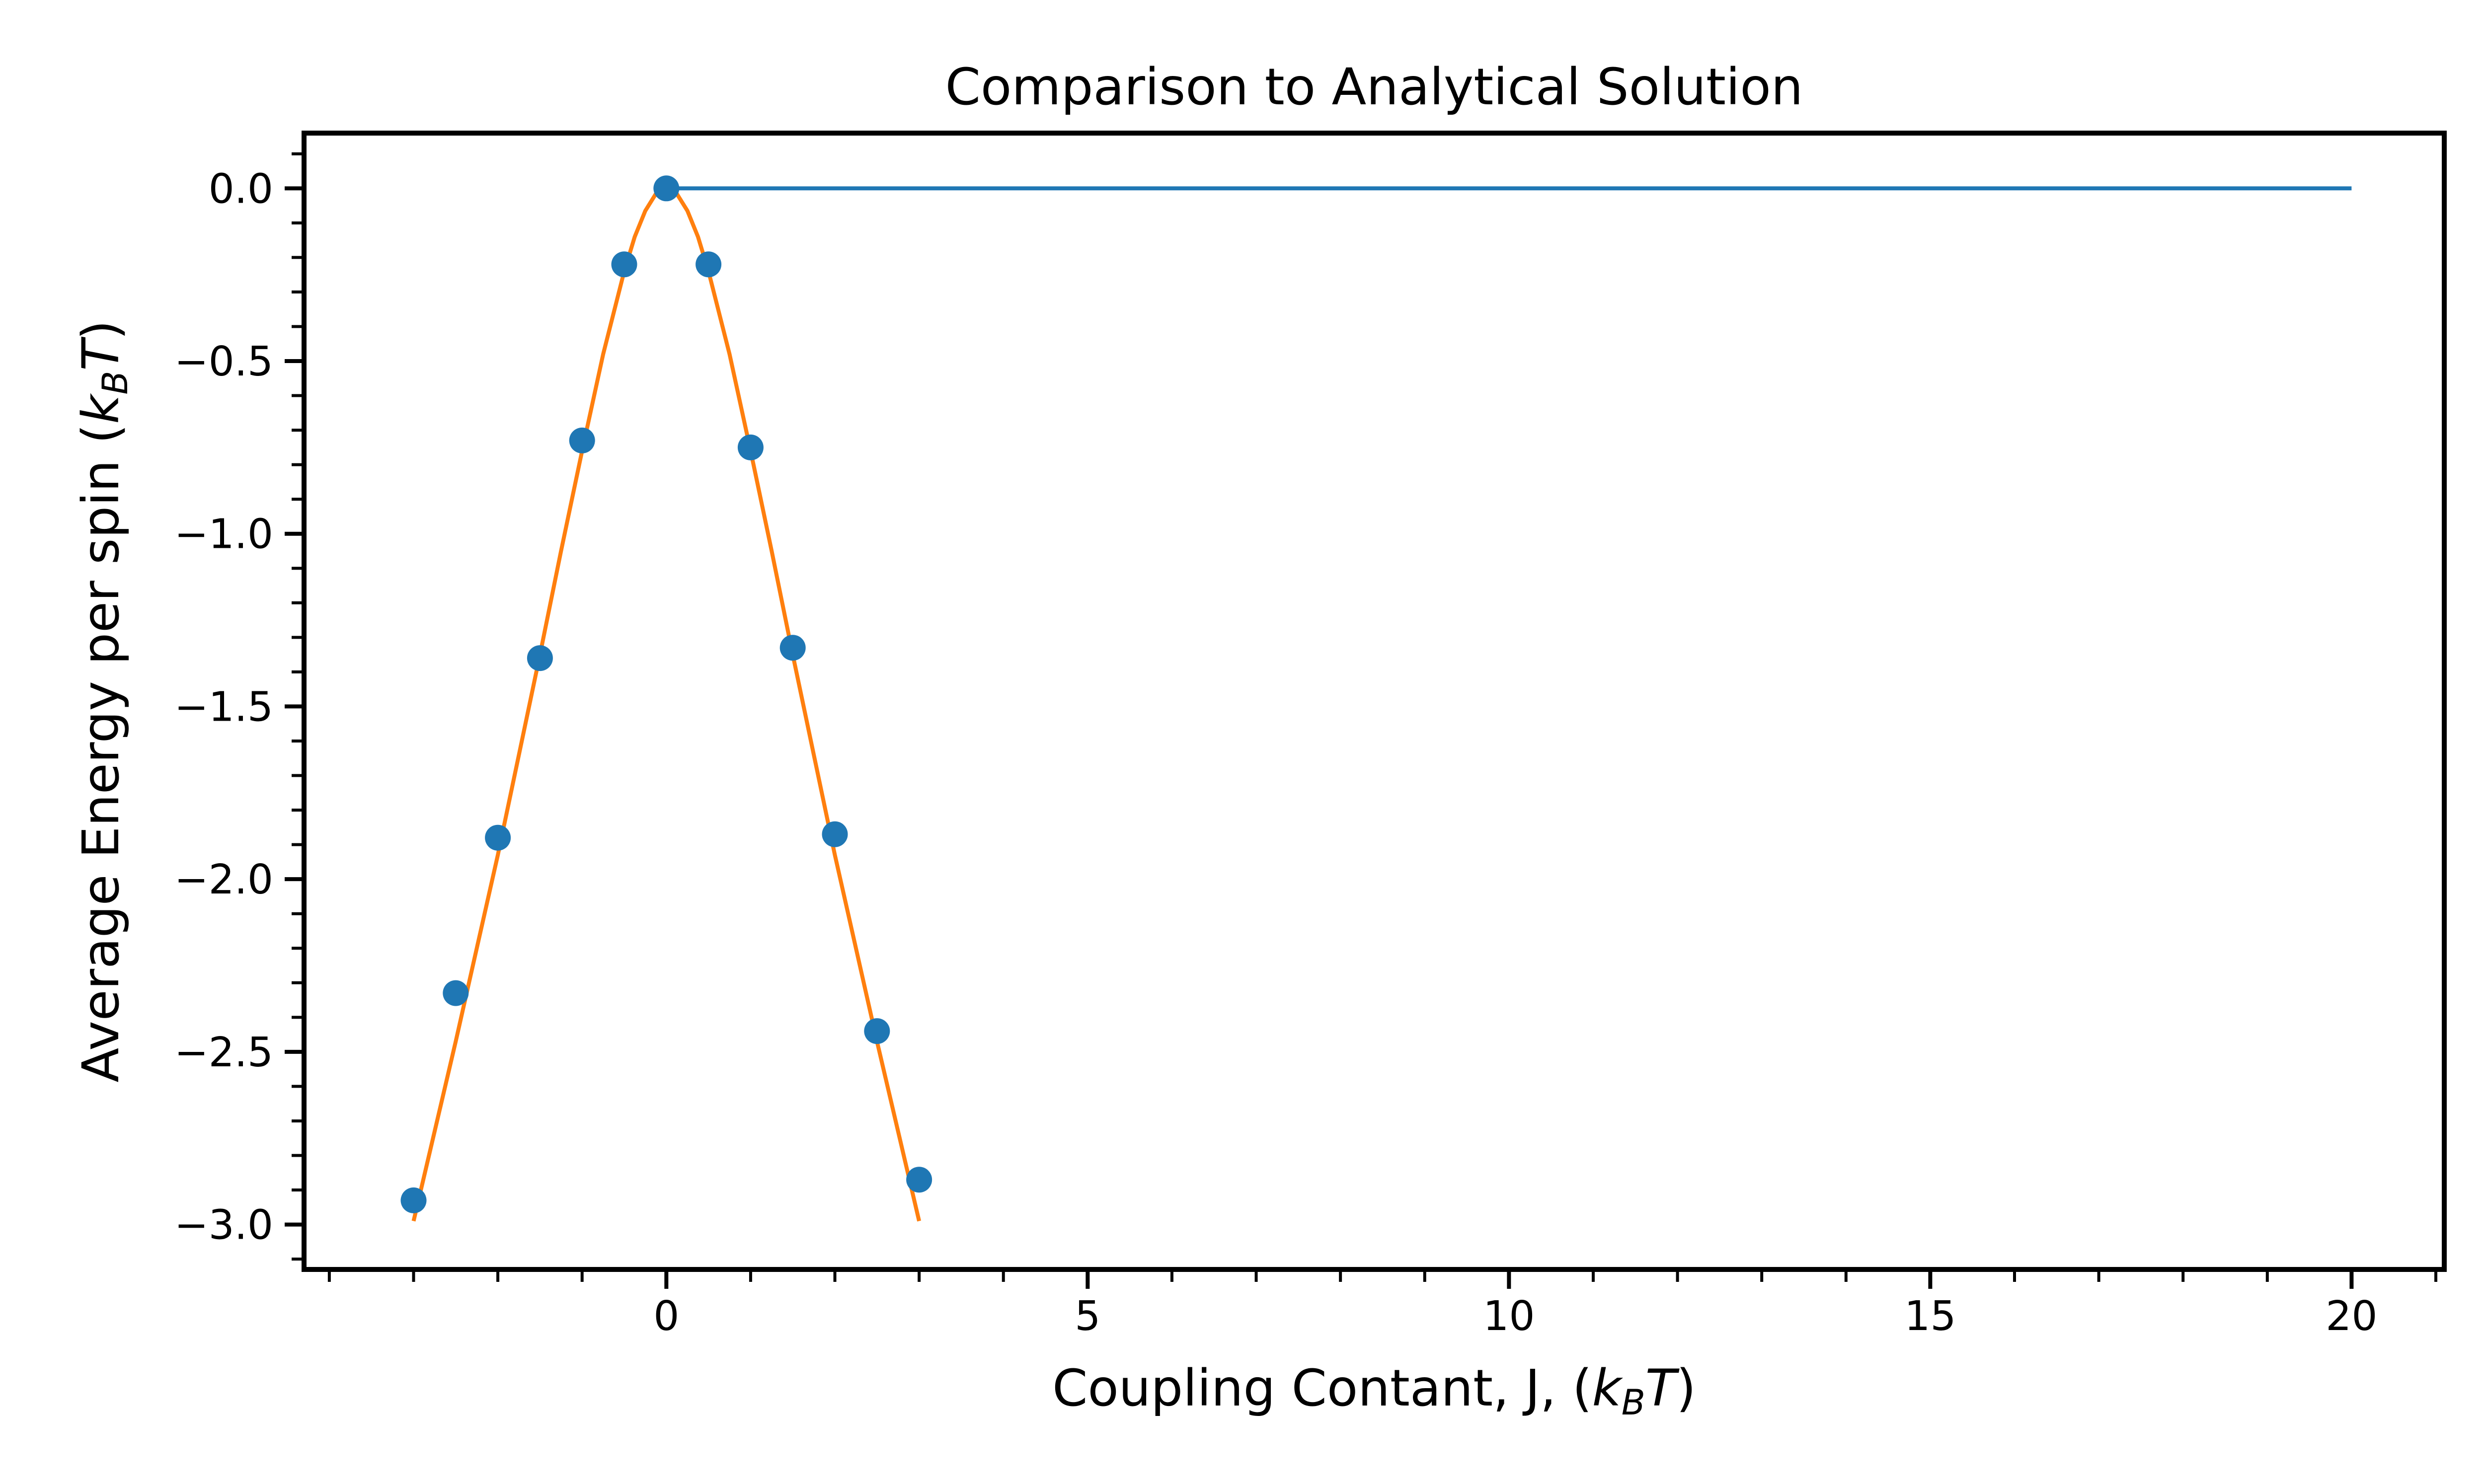  What do you see at coordinates (223, 1225) in the screenshot?
I see `y-tick-label: −3.0` at bounding box center [223, 1225].